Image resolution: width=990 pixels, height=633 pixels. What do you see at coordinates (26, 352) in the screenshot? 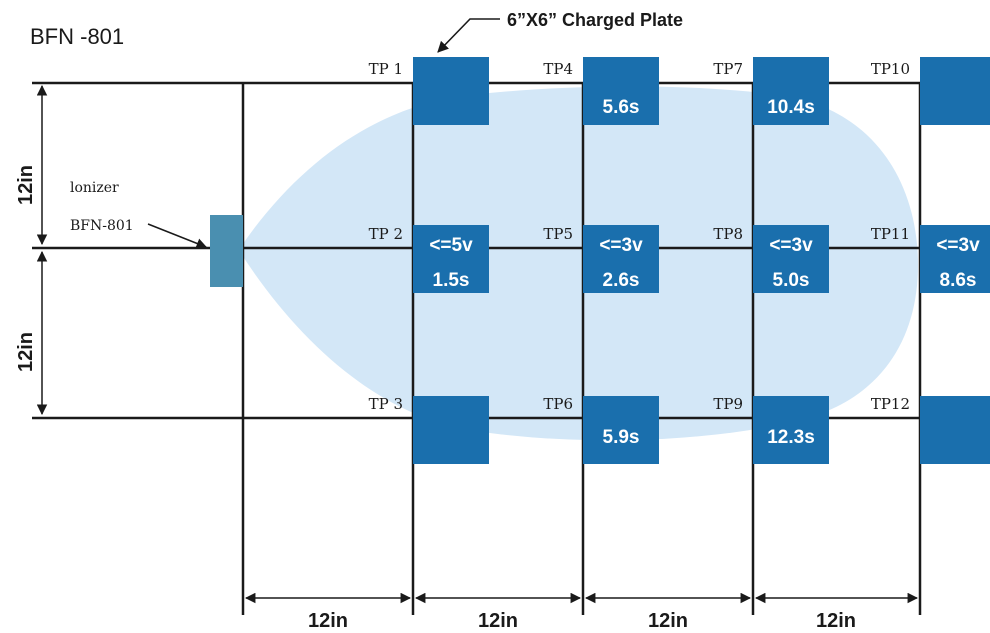
I see `dim-v-label-bottom: 12in` at bounding box center [26, 352].